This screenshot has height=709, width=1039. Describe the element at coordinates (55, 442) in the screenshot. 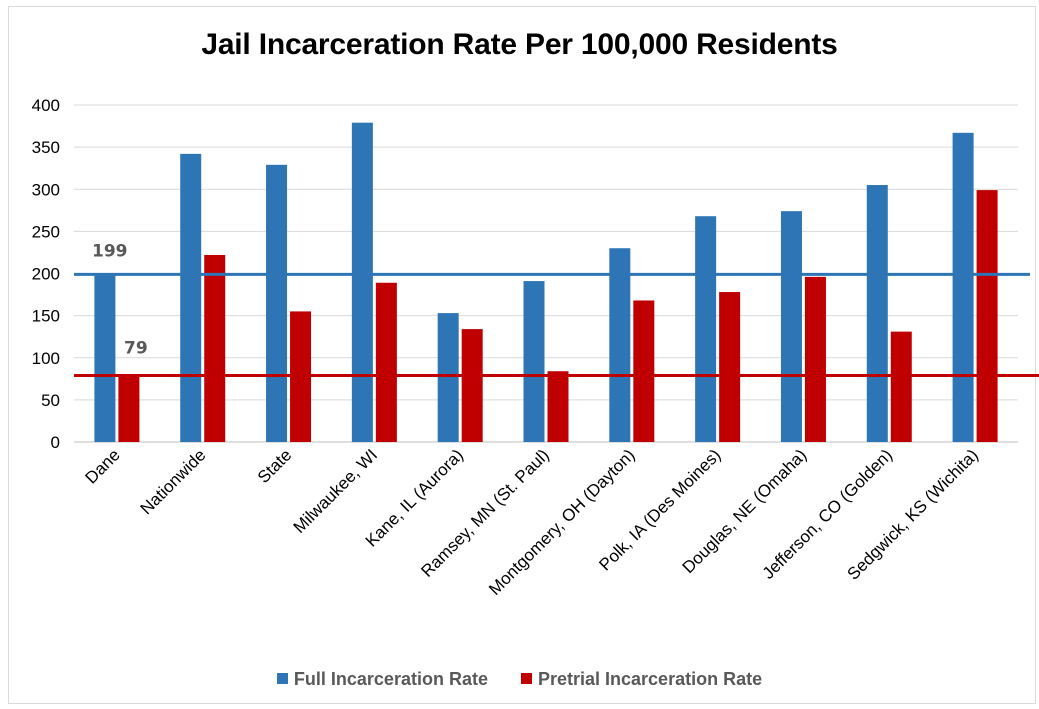

I see `y-tick-label-0: 0` at that location.